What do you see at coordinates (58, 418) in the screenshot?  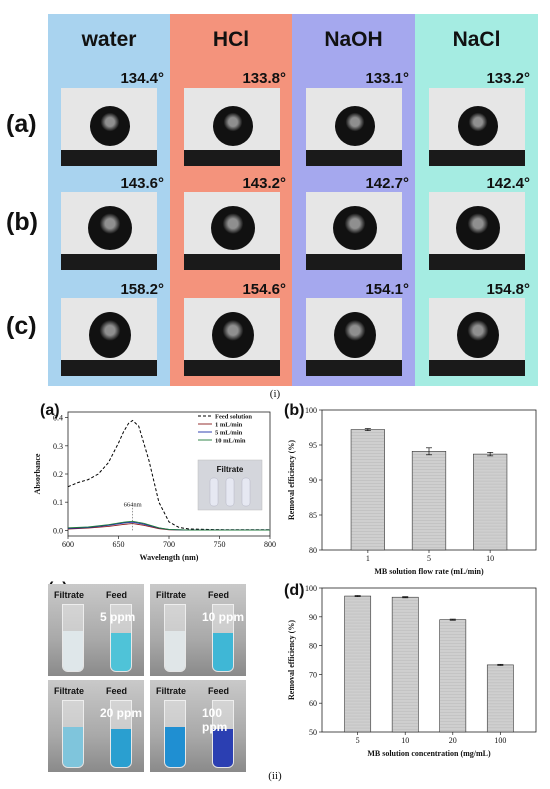 I see `y-tick-label: 0.4` at bounding box center [58, 418].